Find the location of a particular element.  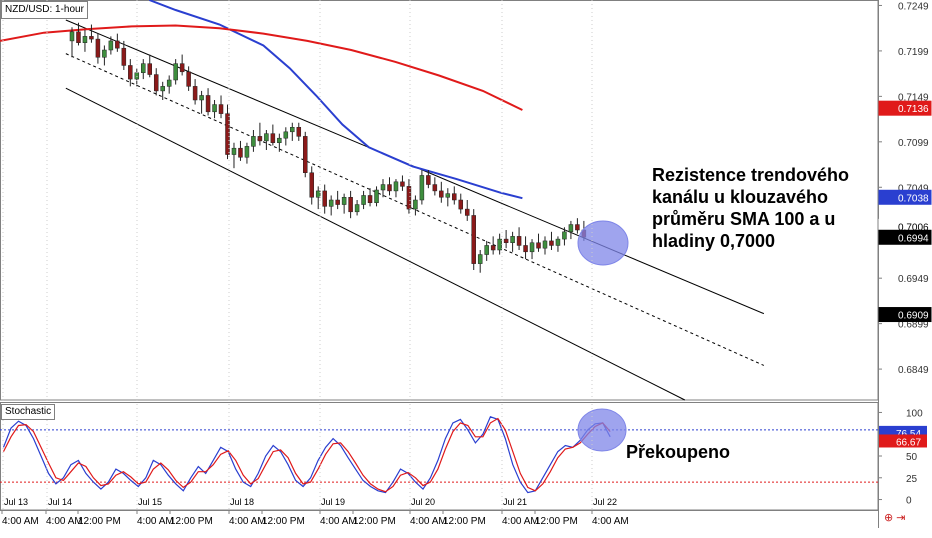

highlight-circle-overbought is located at coordinates (602, 430).